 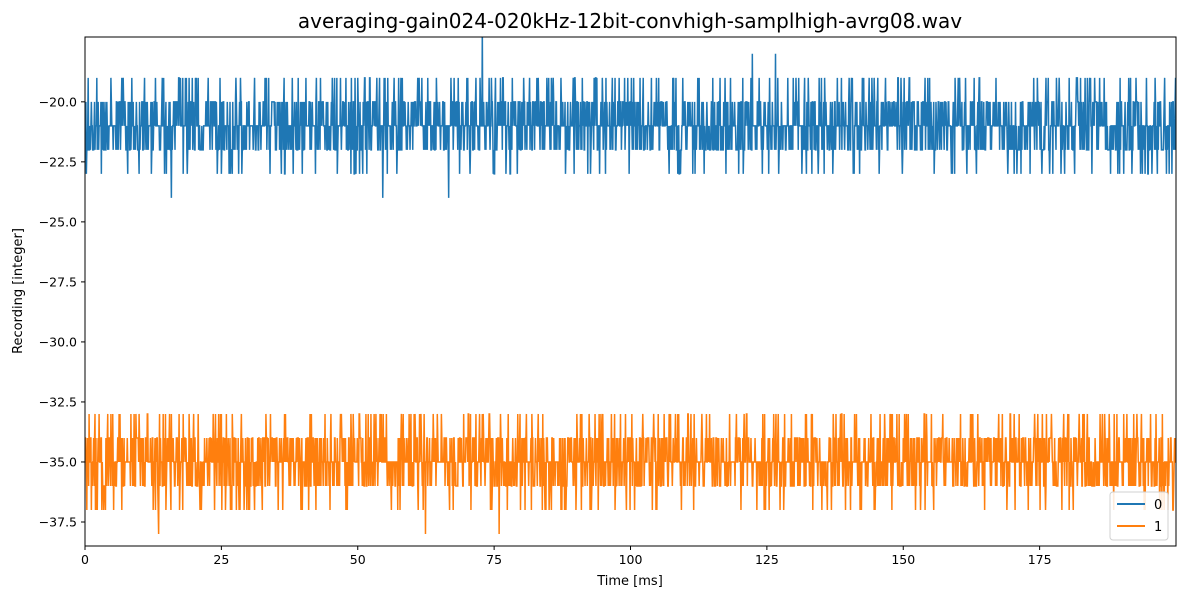 What do you see at coordinates (18, 291) in the screenshot?
I see `y-axis-label: Recording [integer]` at bounding box center [18, 291].